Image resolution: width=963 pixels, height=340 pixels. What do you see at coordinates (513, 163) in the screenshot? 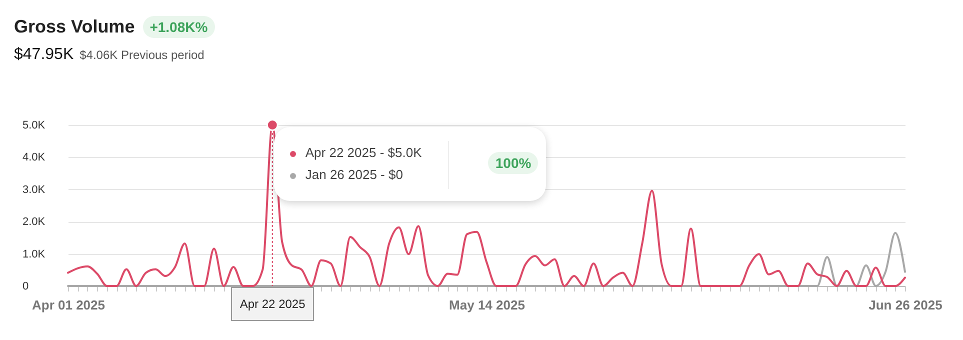
I see `annotation: 100%` at bounding box center [513, 163].